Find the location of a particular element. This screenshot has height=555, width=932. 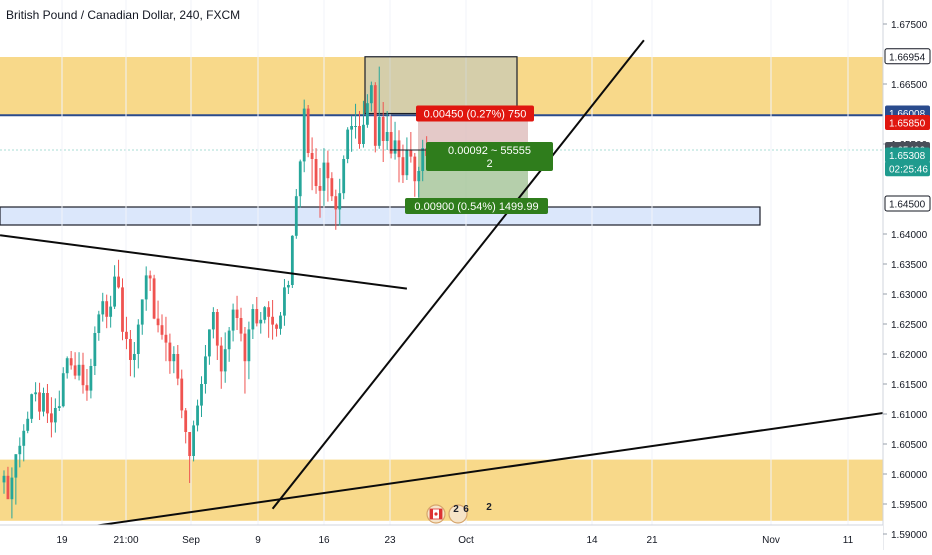

price-tick-label: 1.60500 is located at coordinates (909, 445).